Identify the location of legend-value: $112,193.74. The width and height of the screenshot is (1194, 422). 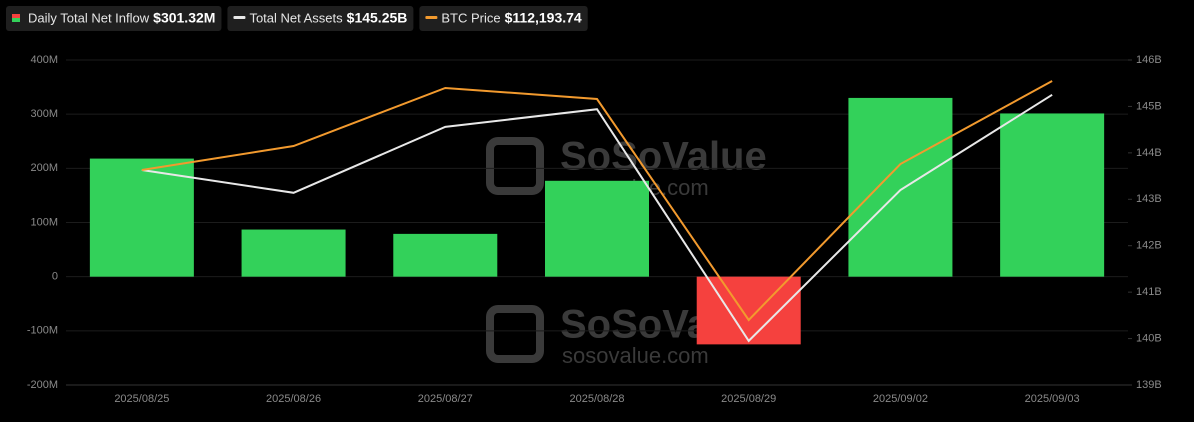
(543, 18).